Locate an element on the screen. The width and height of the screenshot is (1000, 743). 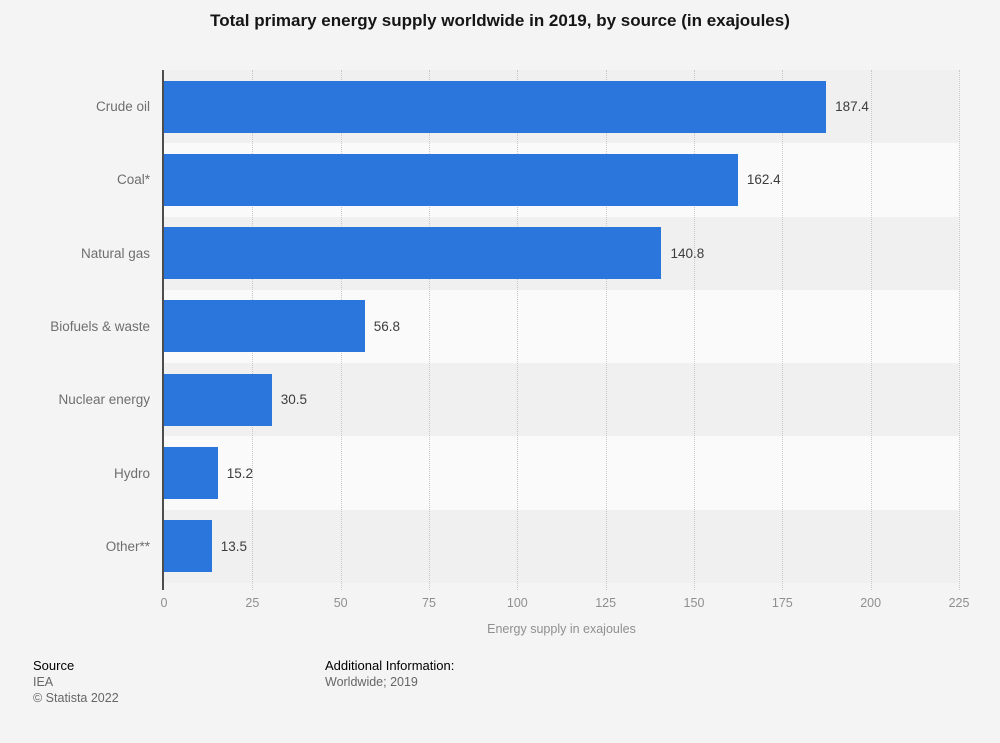
footer-source-block: Source IEA © Statista 2022 is located at coordinates (76, 682).